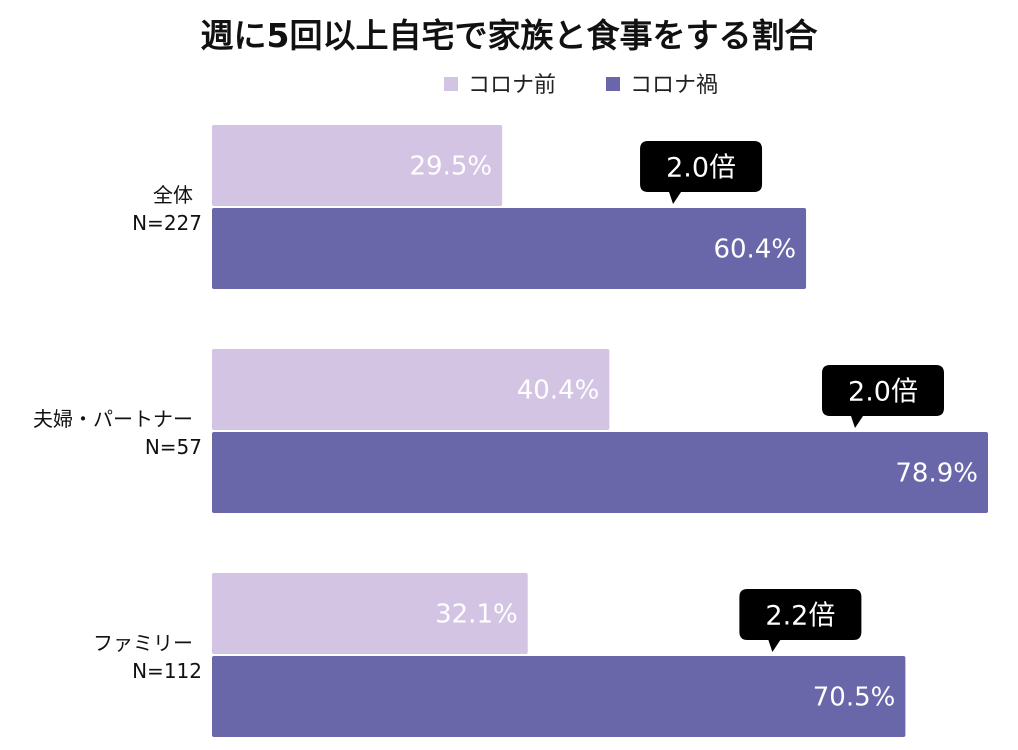 The height and width of the screenshot is (750, 1018). I want to click on category-n-1: N=227, so click(167, 223).